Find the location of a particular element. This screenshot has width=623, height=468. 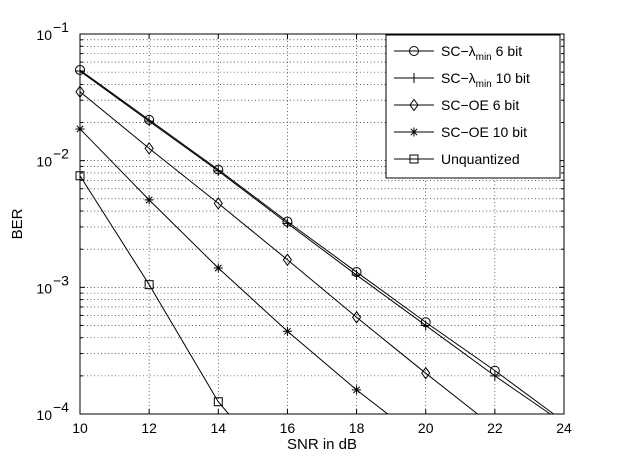

legend-entry: SC−OE 6 bit is located at coordinates (480, 105).